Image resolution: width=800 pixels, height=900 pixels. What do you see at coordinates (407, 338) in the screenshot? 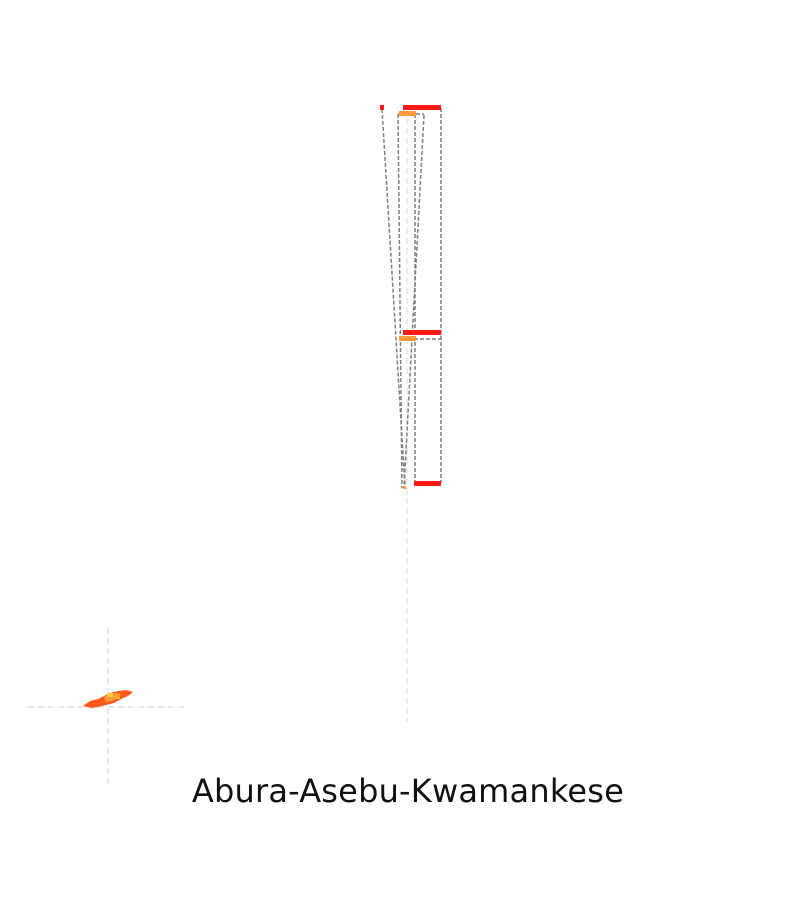
I see `district-mark-middle` at bounding box center [407, 338].